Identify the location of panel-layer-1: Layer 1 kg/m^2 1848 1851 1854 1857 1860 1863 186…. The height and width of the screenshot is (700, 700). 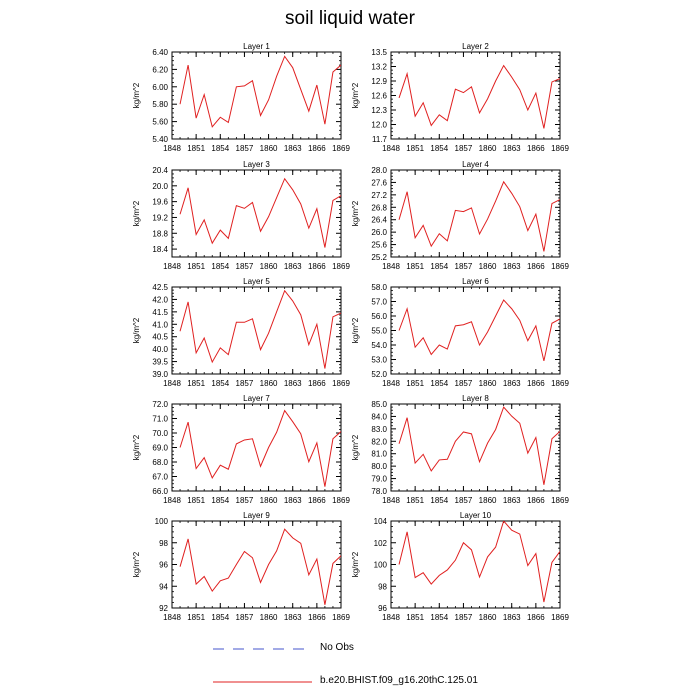
(241, 97).